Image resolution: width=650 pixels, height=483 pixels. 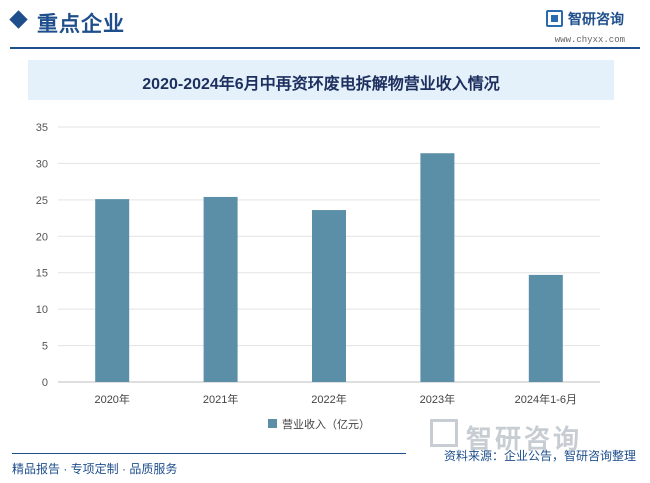 What do you see at coordinates (42, 164) in the screenshot?
I see `y-tick-label: 30` at bounding box center [42, 164].